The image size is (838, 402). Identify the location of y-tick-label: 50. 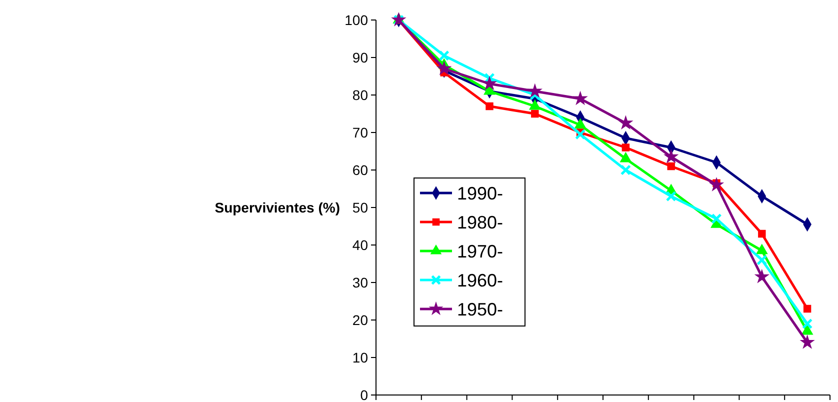
(360, 207).